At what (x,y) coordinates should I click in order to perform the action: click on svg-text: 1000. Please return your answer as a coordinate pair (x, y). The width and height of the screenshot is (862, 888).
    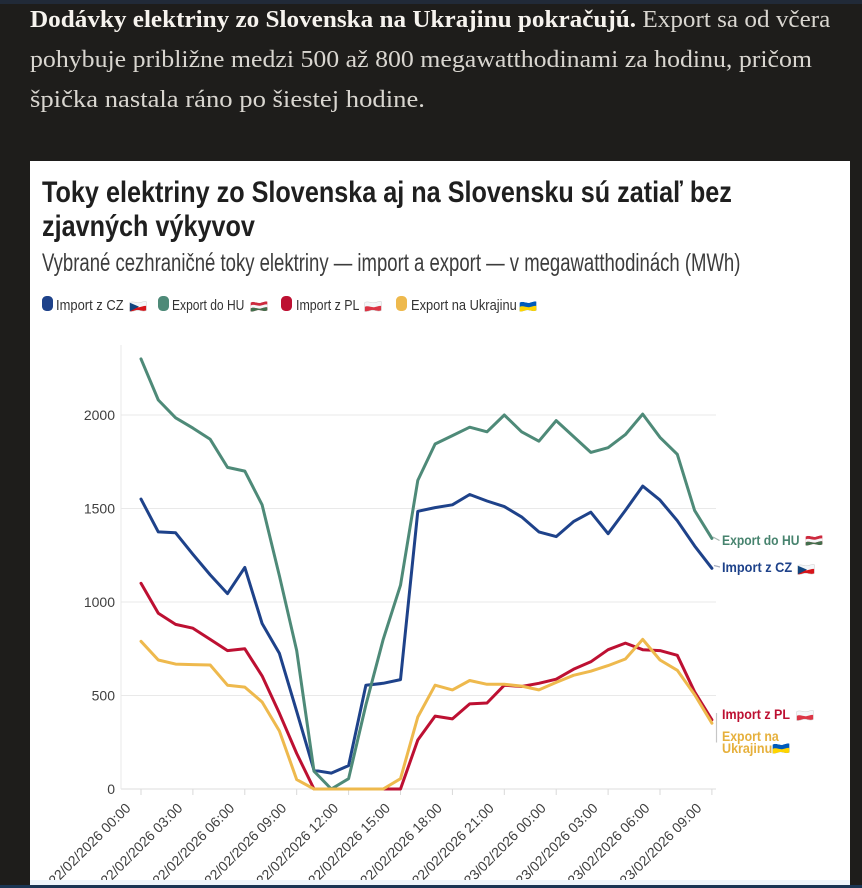
    Looking at the image, I should click on (99, 602).